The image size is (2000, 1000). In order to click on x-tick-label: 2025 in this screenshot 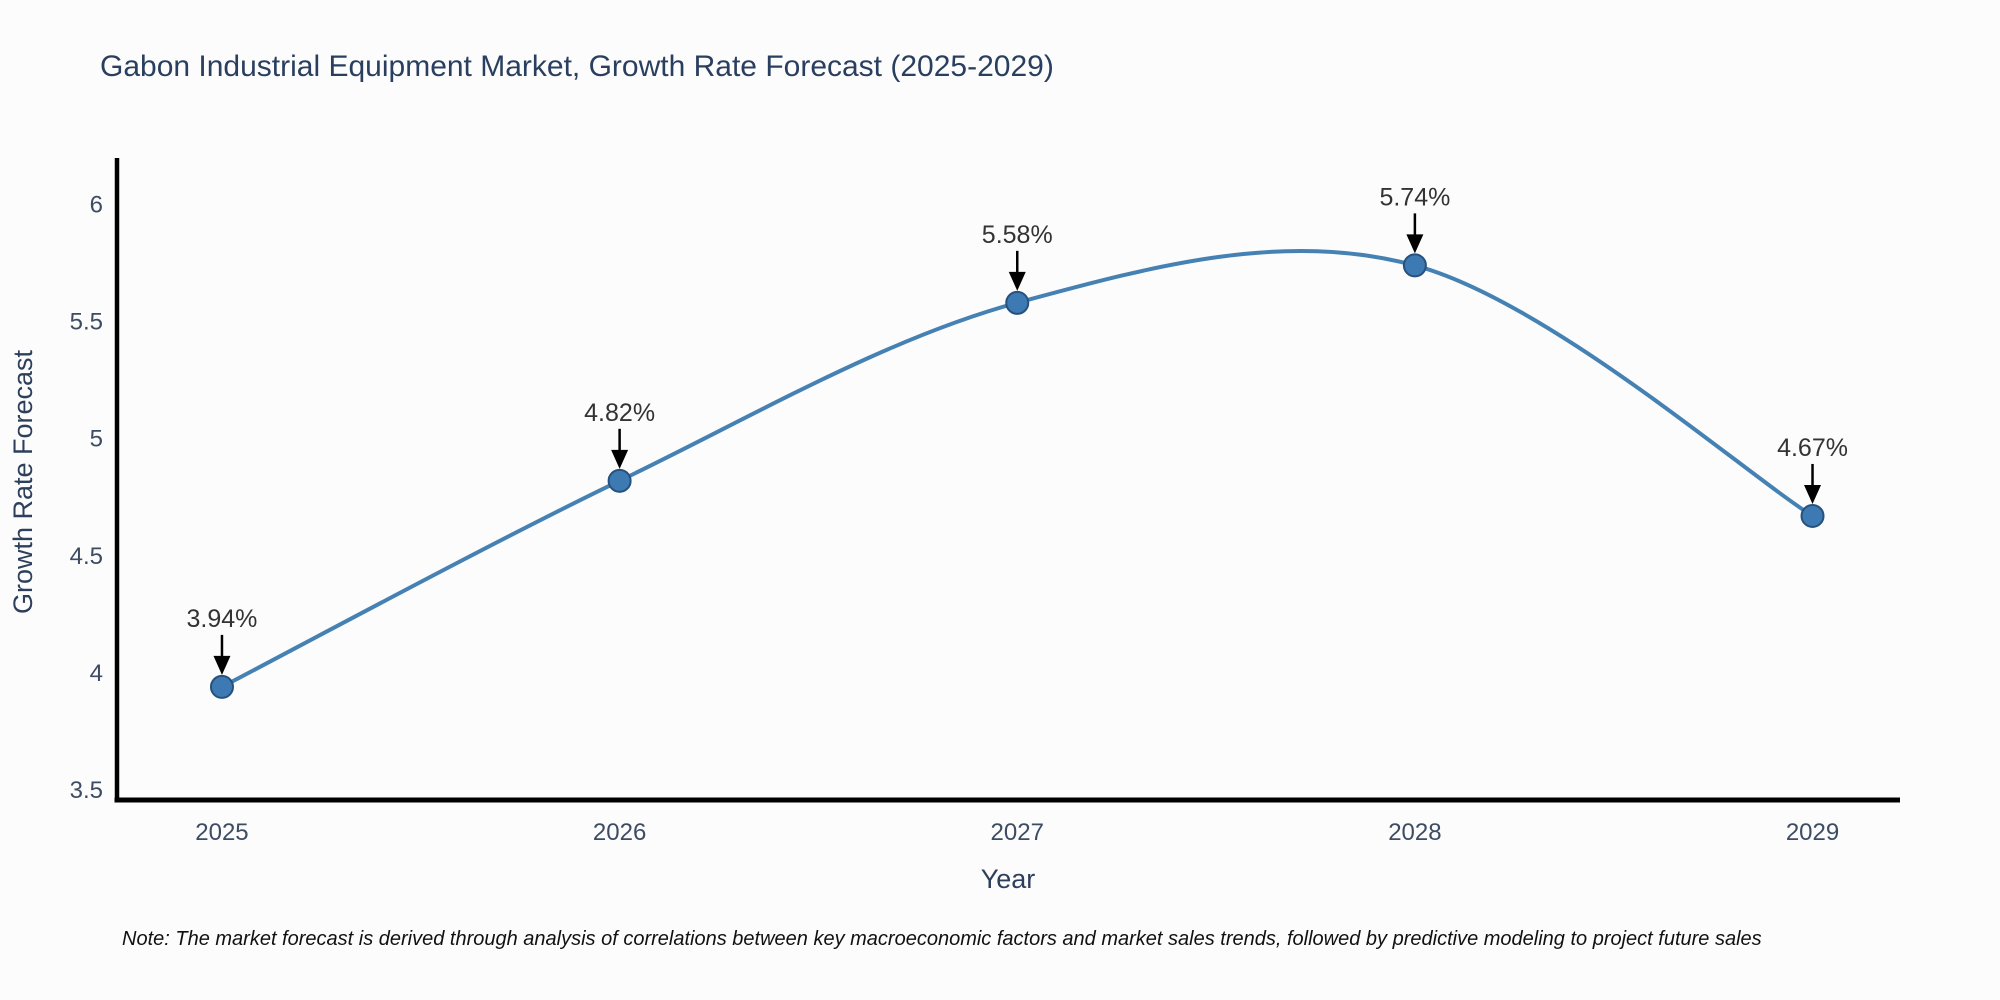, I will do `click(221, 832)`.